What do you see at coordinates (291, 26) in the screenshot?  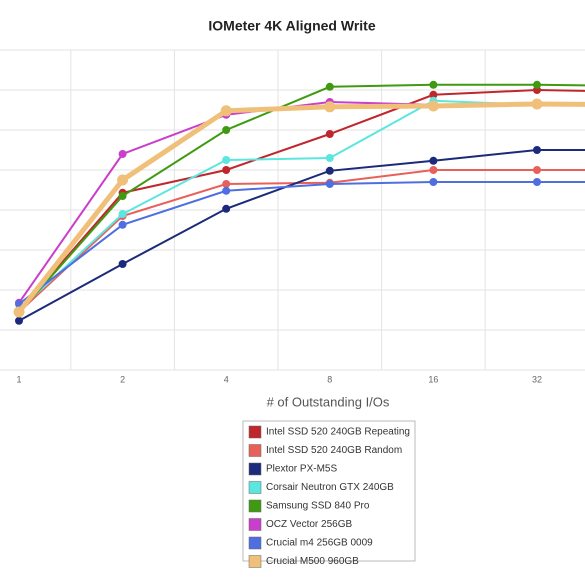 I see `chart-title: IOMeter 4K Aligned Write` at bounding box center [291, 26].